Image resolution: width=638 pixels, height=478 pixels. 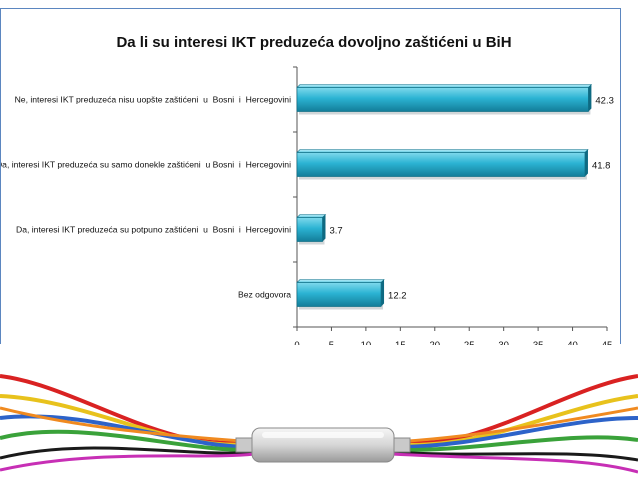 I want to click on x-tick-label: 15, so click(x=400, y=342).